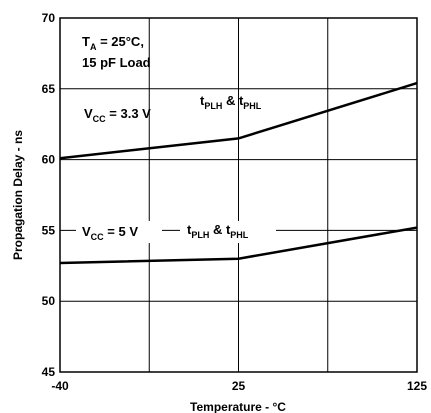  What do you see at coordinates (238, 406) in the screenshot?
I see `x-axis-label: Temperature - °C` at bounding box center [238, 406].